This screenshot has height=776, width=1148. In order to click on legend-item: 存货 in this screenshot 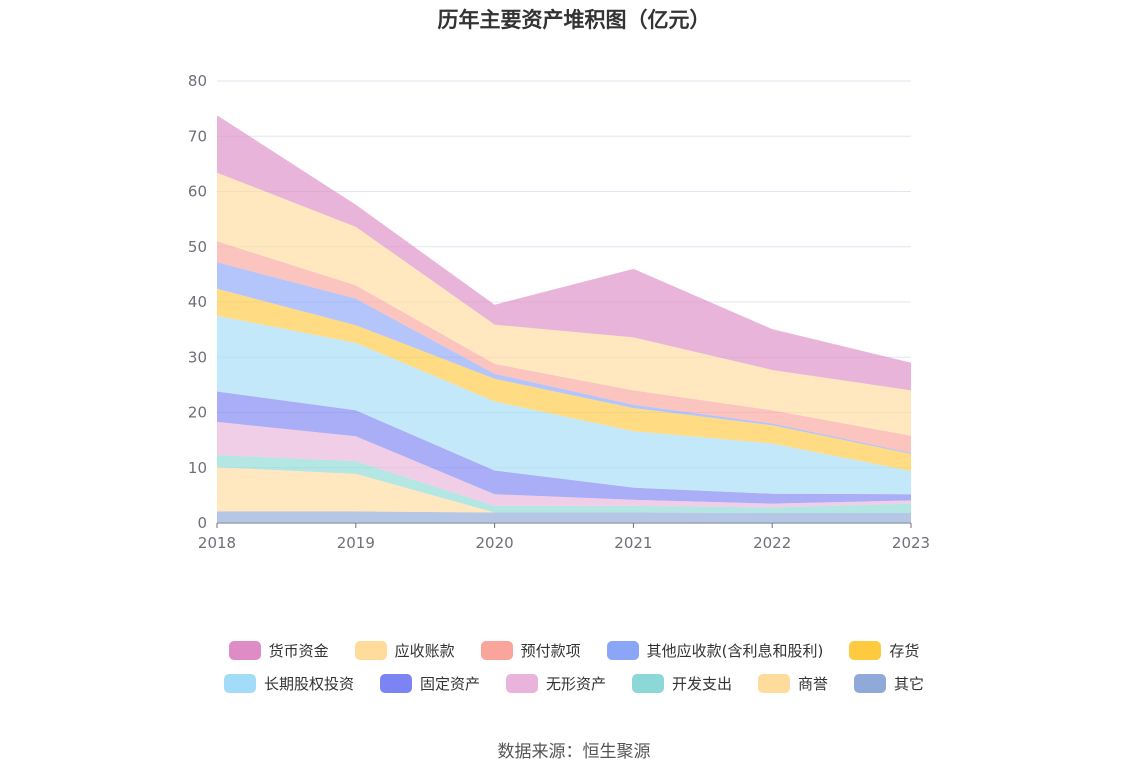, I will do `click(884, 650)`.